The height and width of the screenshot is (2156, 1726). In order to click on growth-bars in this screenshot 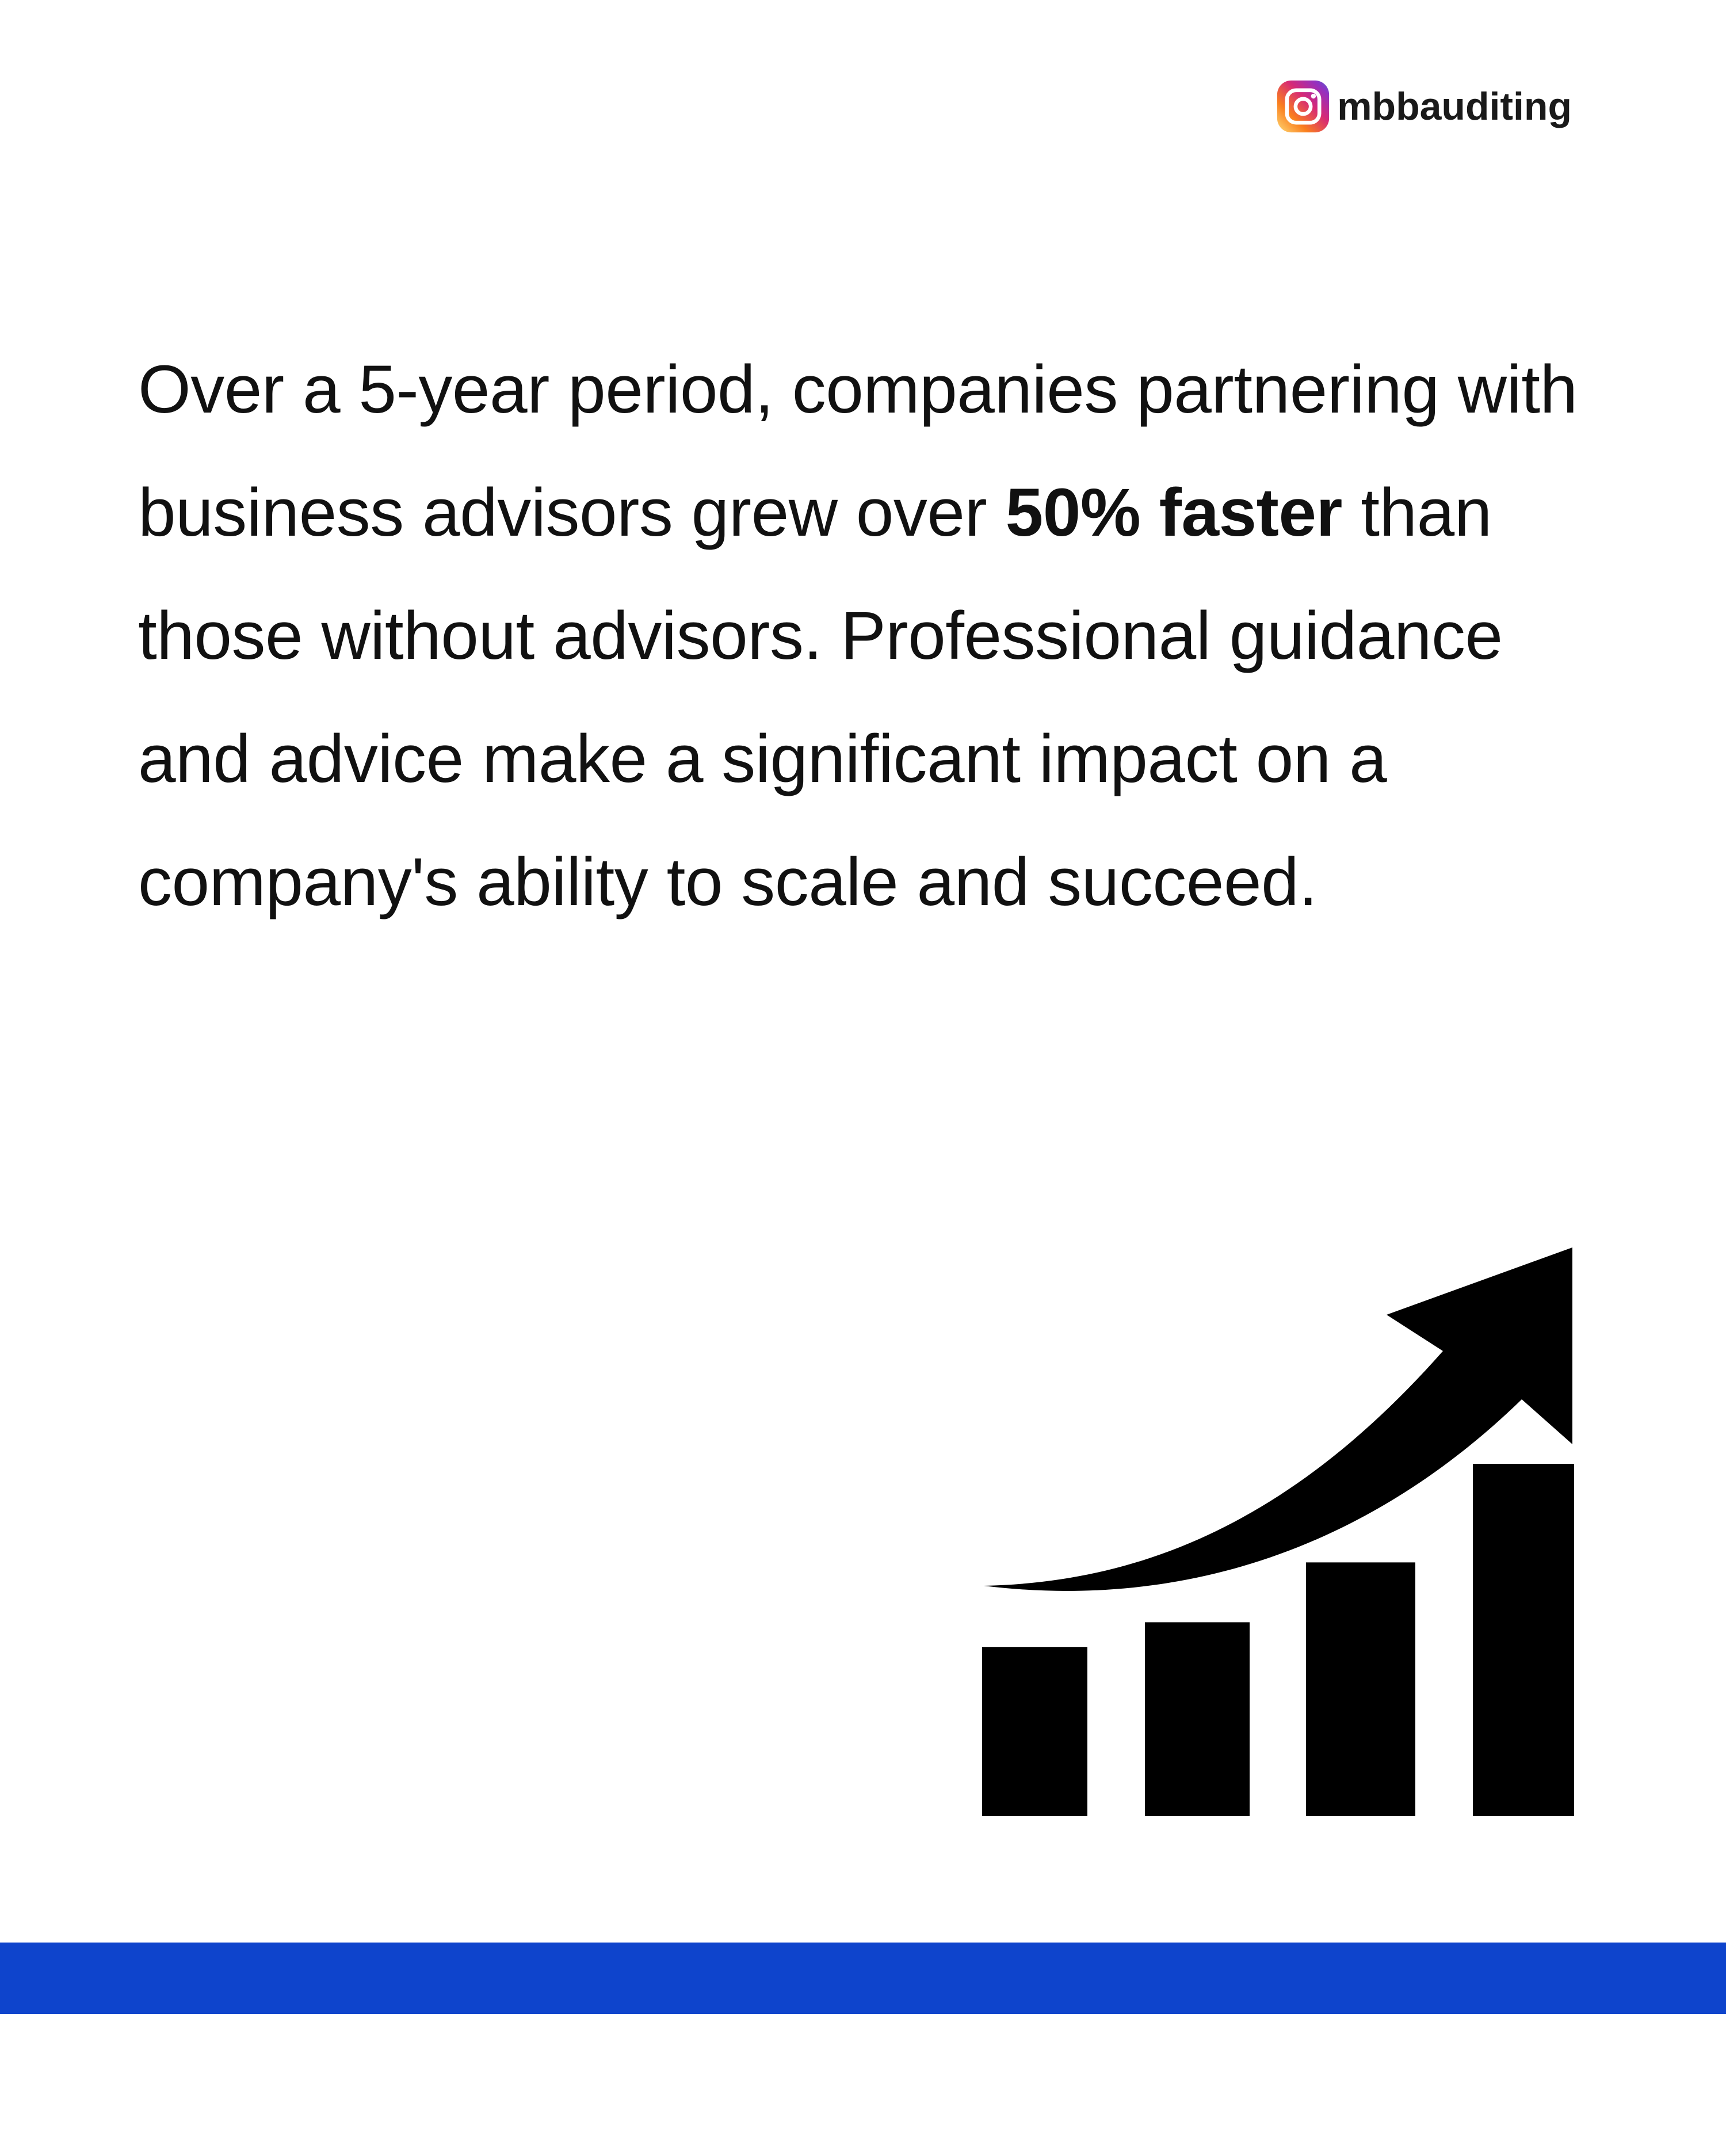, I will do `click(1278, 1640)`.